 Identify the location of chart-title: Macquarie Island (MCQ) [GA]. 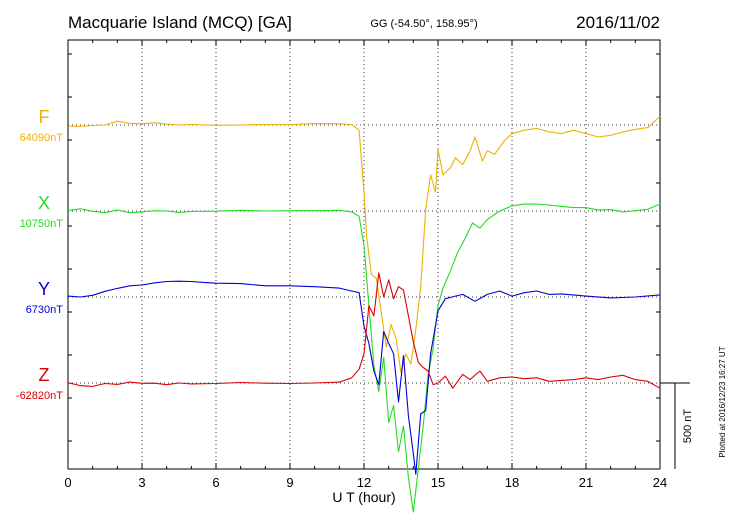
(180, 22).